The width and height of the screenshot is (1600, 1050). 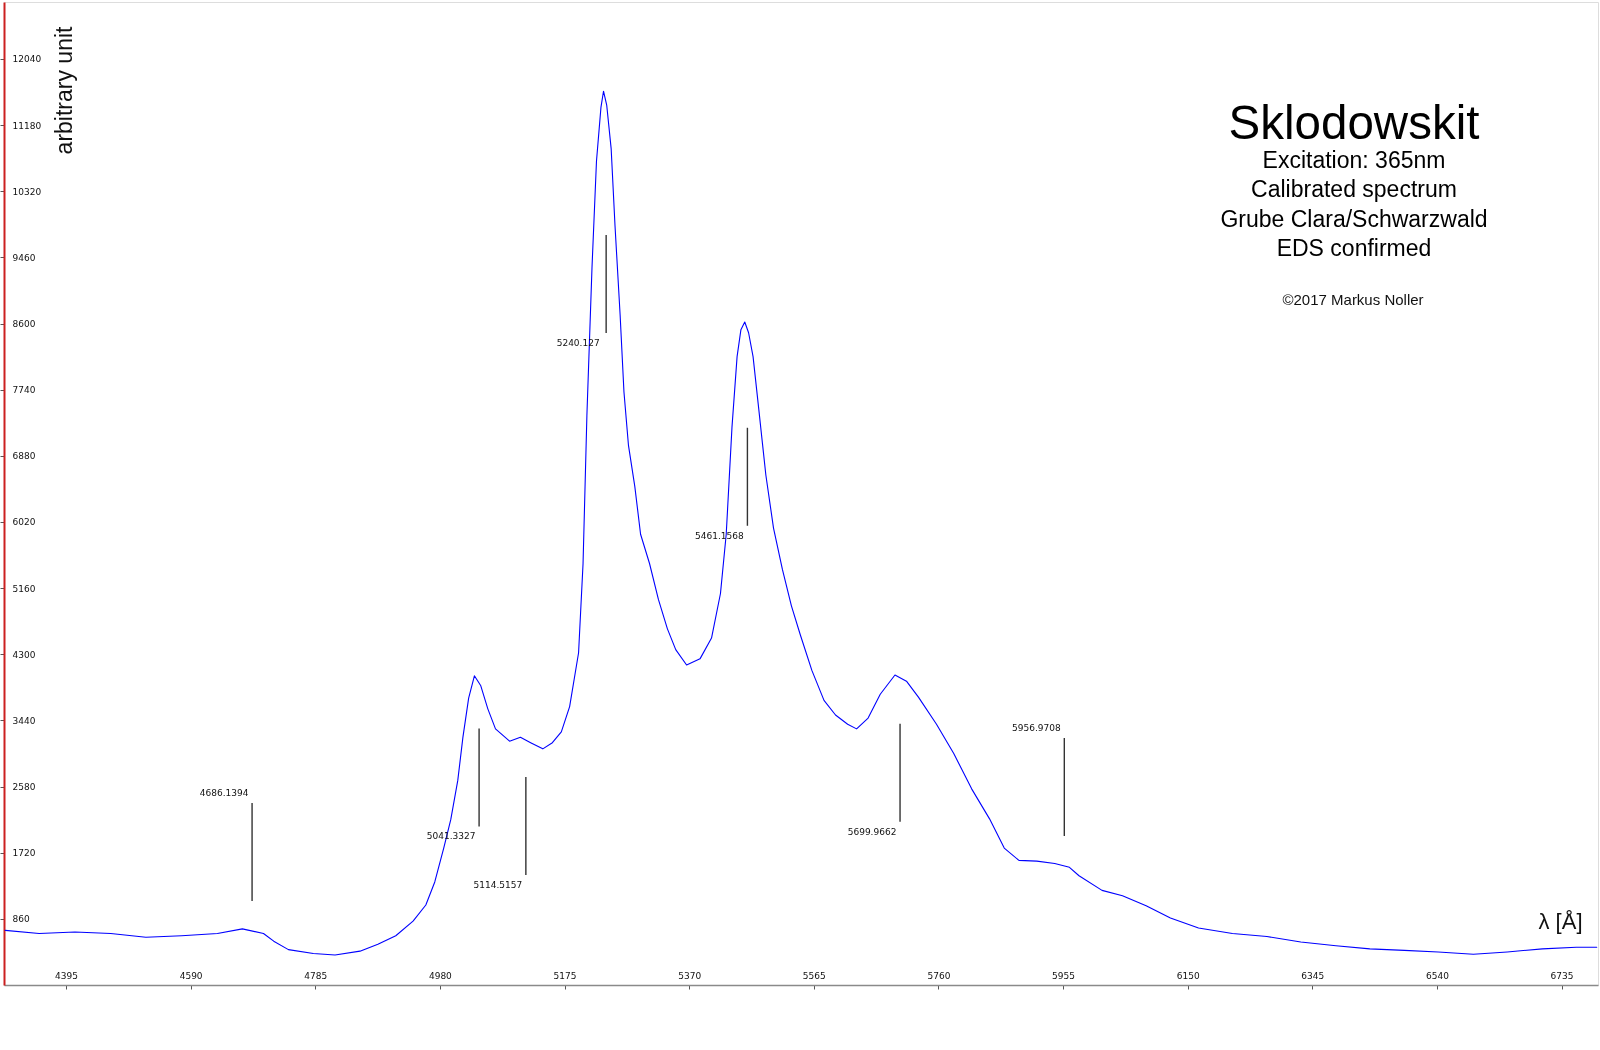 What do you see at coordinates (1562, 975) in the screenshot?
I see `x-tick-label: 6735` at bounding box center [1562, 975].